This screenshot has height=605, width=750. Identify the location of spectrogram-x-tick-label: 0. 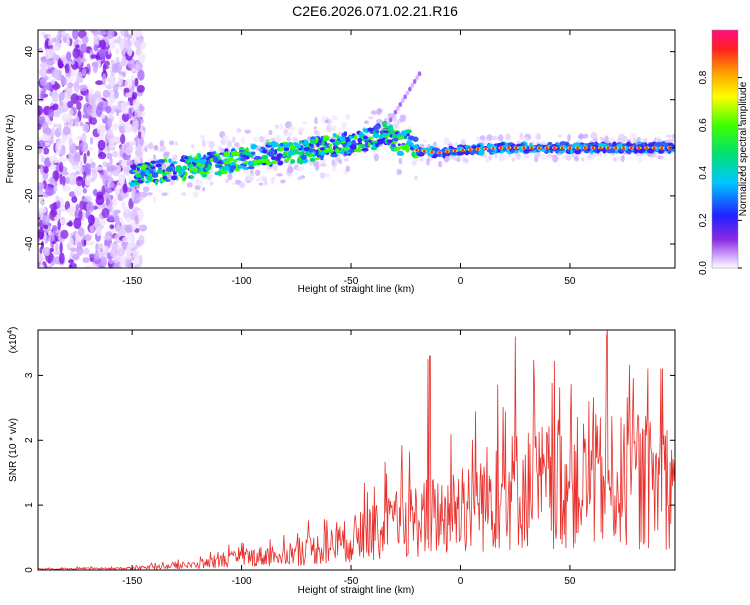
(461, 281).